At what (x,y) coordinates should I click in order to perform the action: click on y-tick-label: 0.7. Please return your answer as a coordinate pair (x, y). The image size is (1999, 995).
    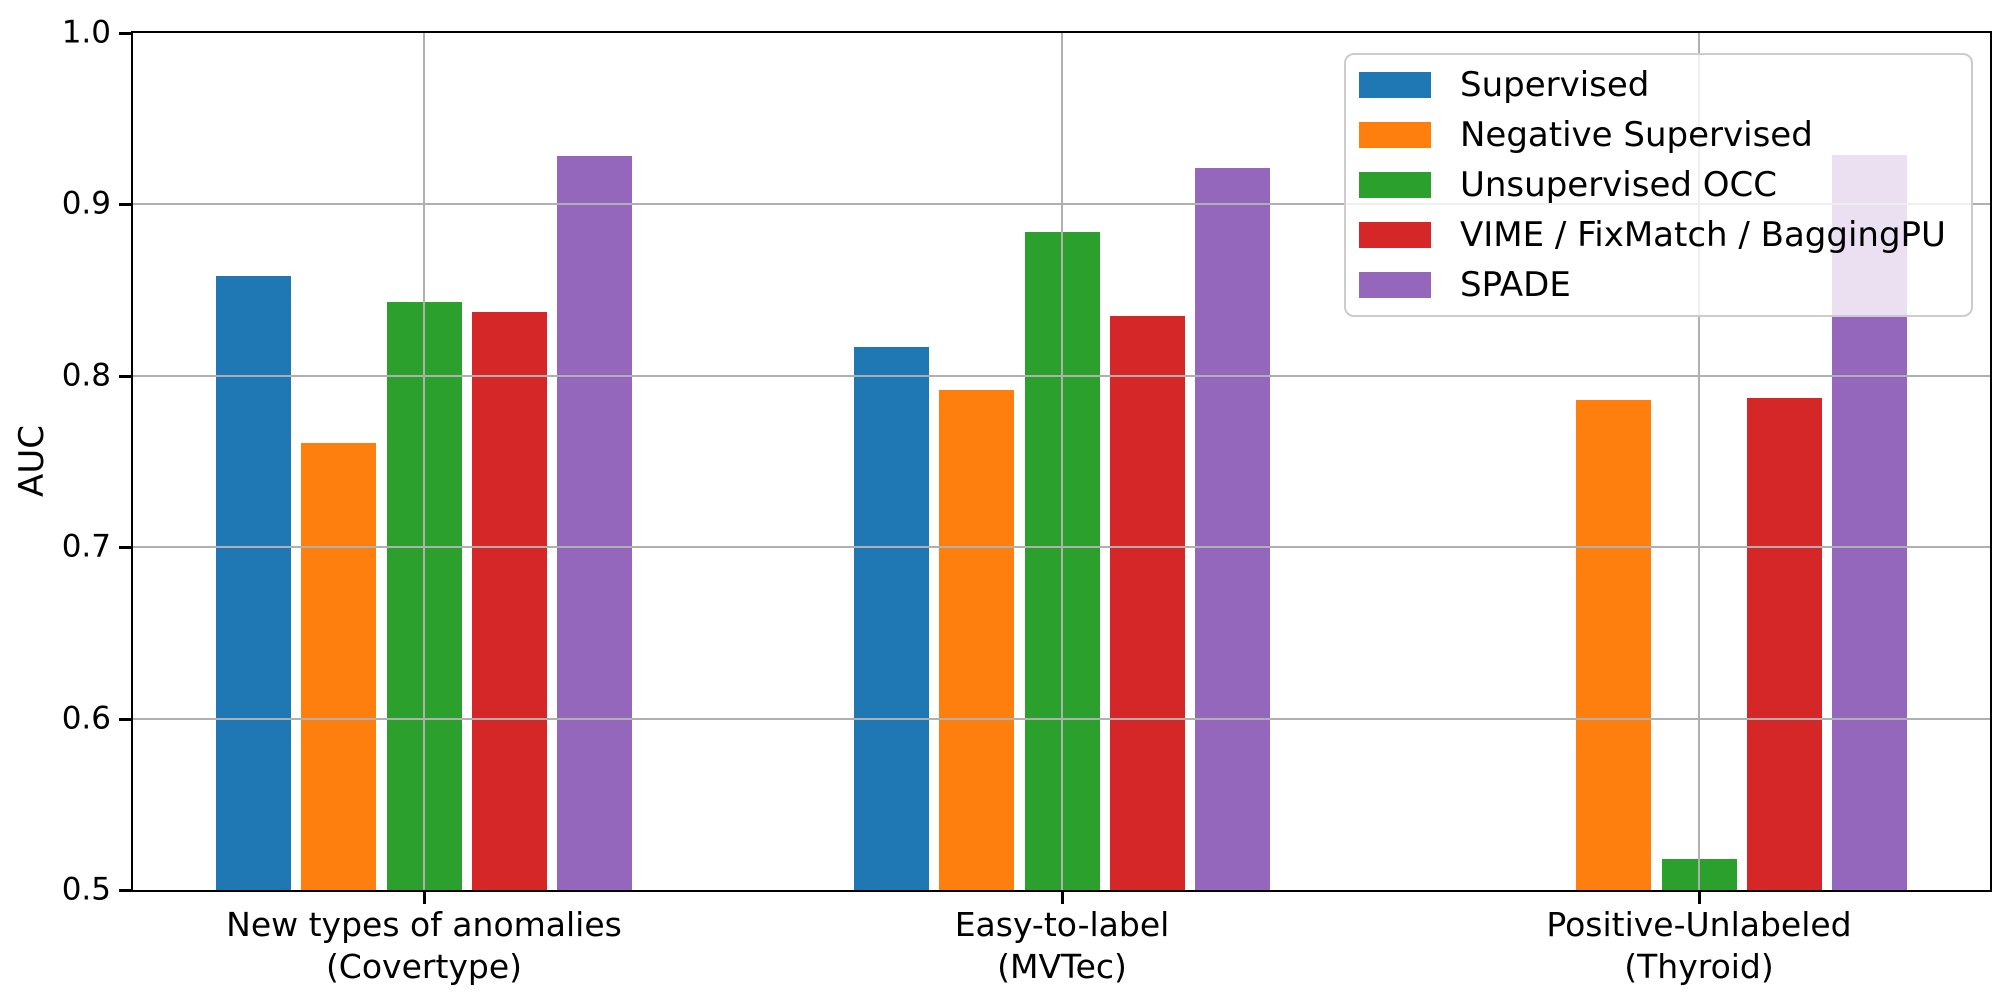
    Looking at the image, I should click on (86, 546).